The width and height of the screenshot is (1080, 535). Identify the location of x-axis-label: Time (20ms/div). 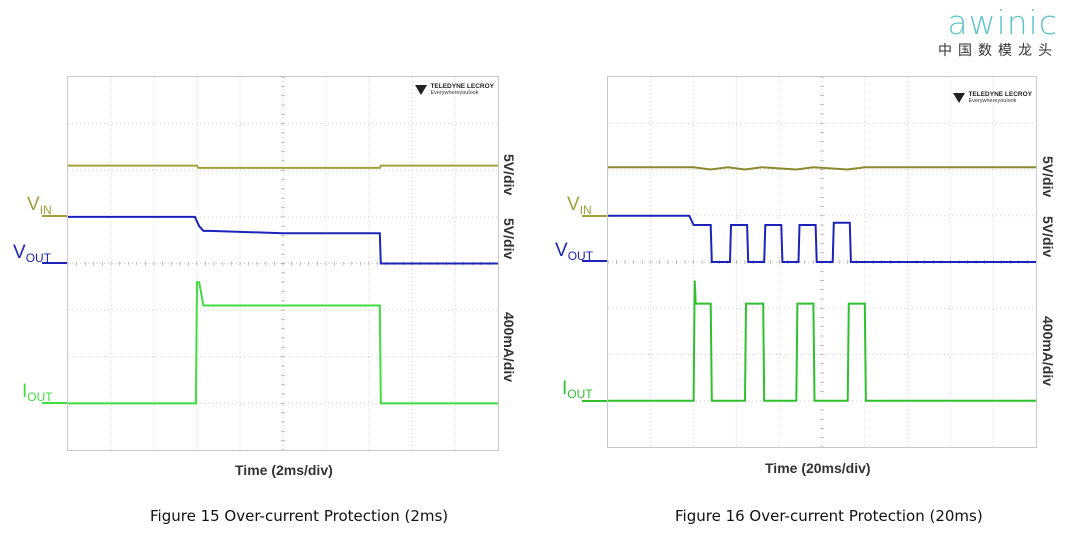
(818, 468).